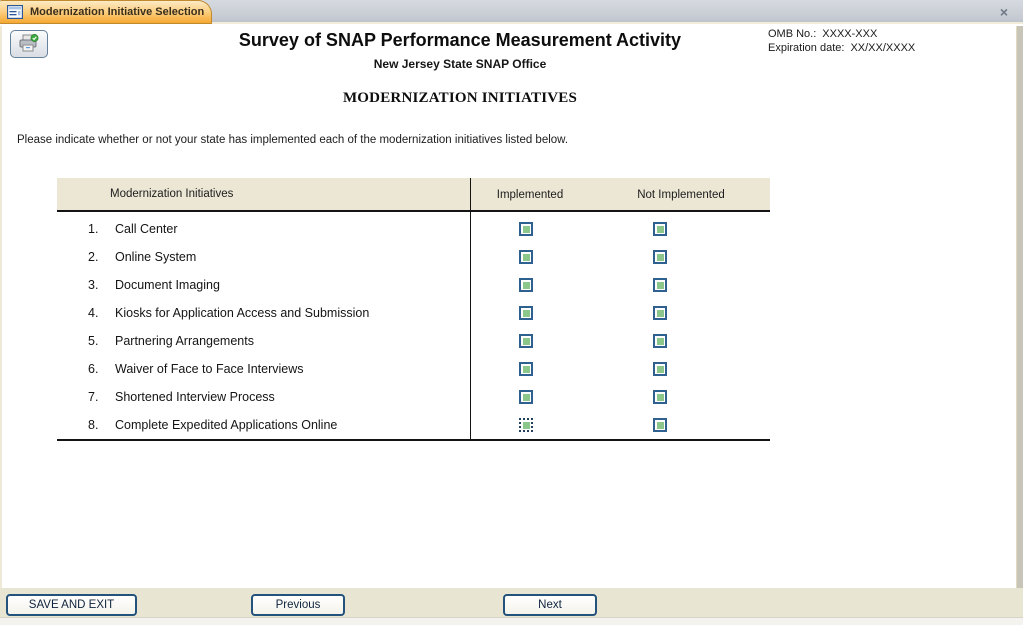  What do you see at coordinates (93, 425) in the screenshot?
I see `row-number: 8.` at bounding box center [93, 425].